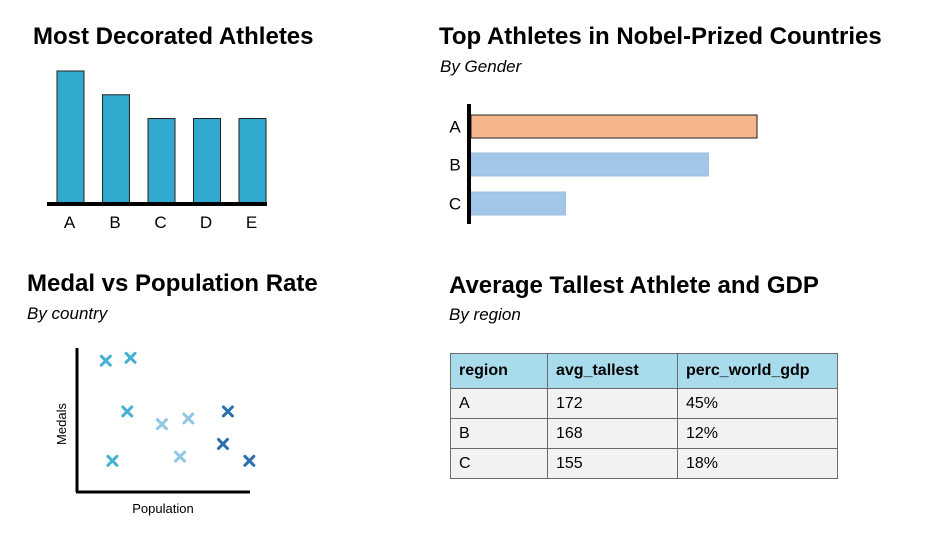 The image size is (934, 539). What do you see at coordinates (160, 222) in the screenshot?
I see `x-tick-label-C: C` at bounding box center [160, 222].